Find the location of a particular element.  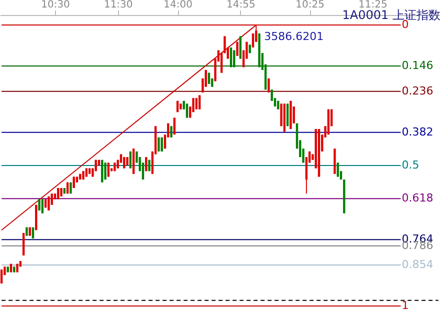

x-tick-label: 10:30 is located at coordinates (55, 5).